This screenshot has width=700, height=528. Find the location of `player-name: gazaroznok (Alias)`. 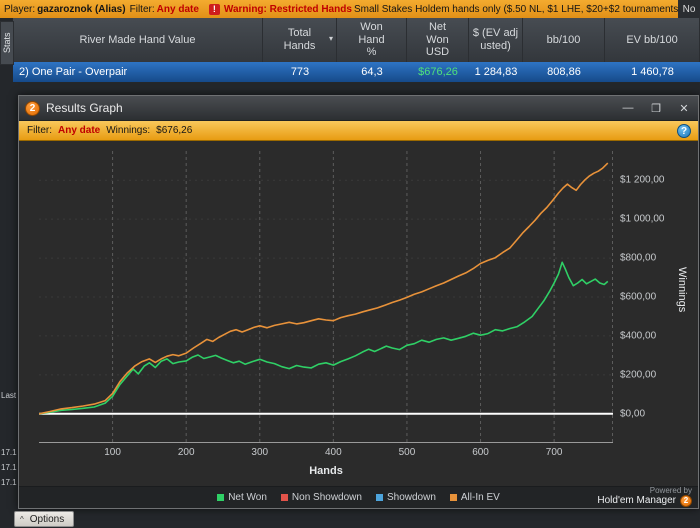

player-name: gazaroznok (Alias) is located at coordinates (81, 9).